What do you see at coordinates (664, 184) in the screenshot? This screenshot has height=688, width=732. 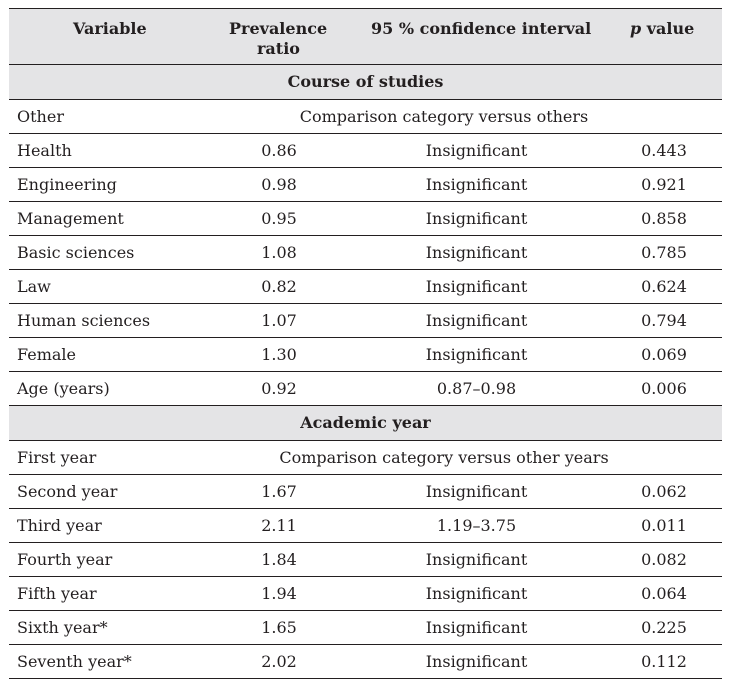 I see `cell-p-value: 0.921` at bounding box center [664, 184].